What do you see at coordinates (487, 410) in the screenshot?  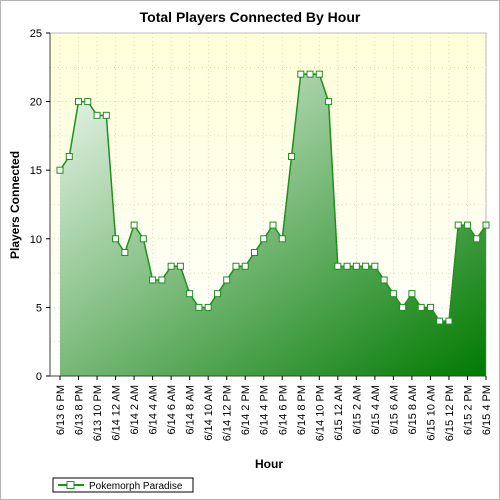 I see `x-tick-label: 6/15 4 PM` at bounding box center [487, 410].